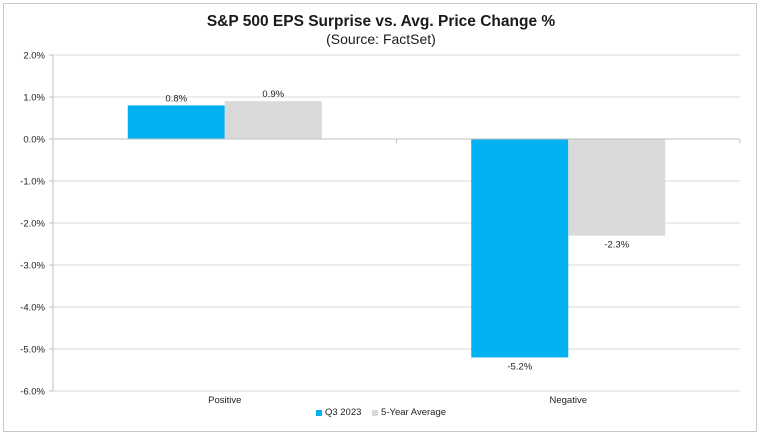 This screenshot has height=437, width=762. Describe the element at coordinates (375, 412) in the screenshot. I see `legend-swatch-5-year-average` at that location.